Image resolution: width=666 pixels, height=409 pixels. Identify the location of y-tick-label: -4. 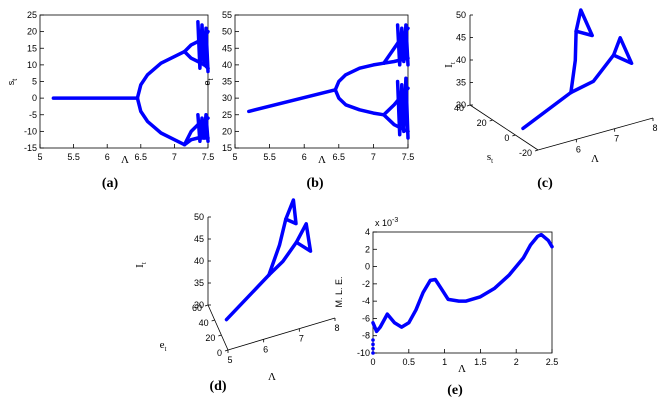
(366, 301).